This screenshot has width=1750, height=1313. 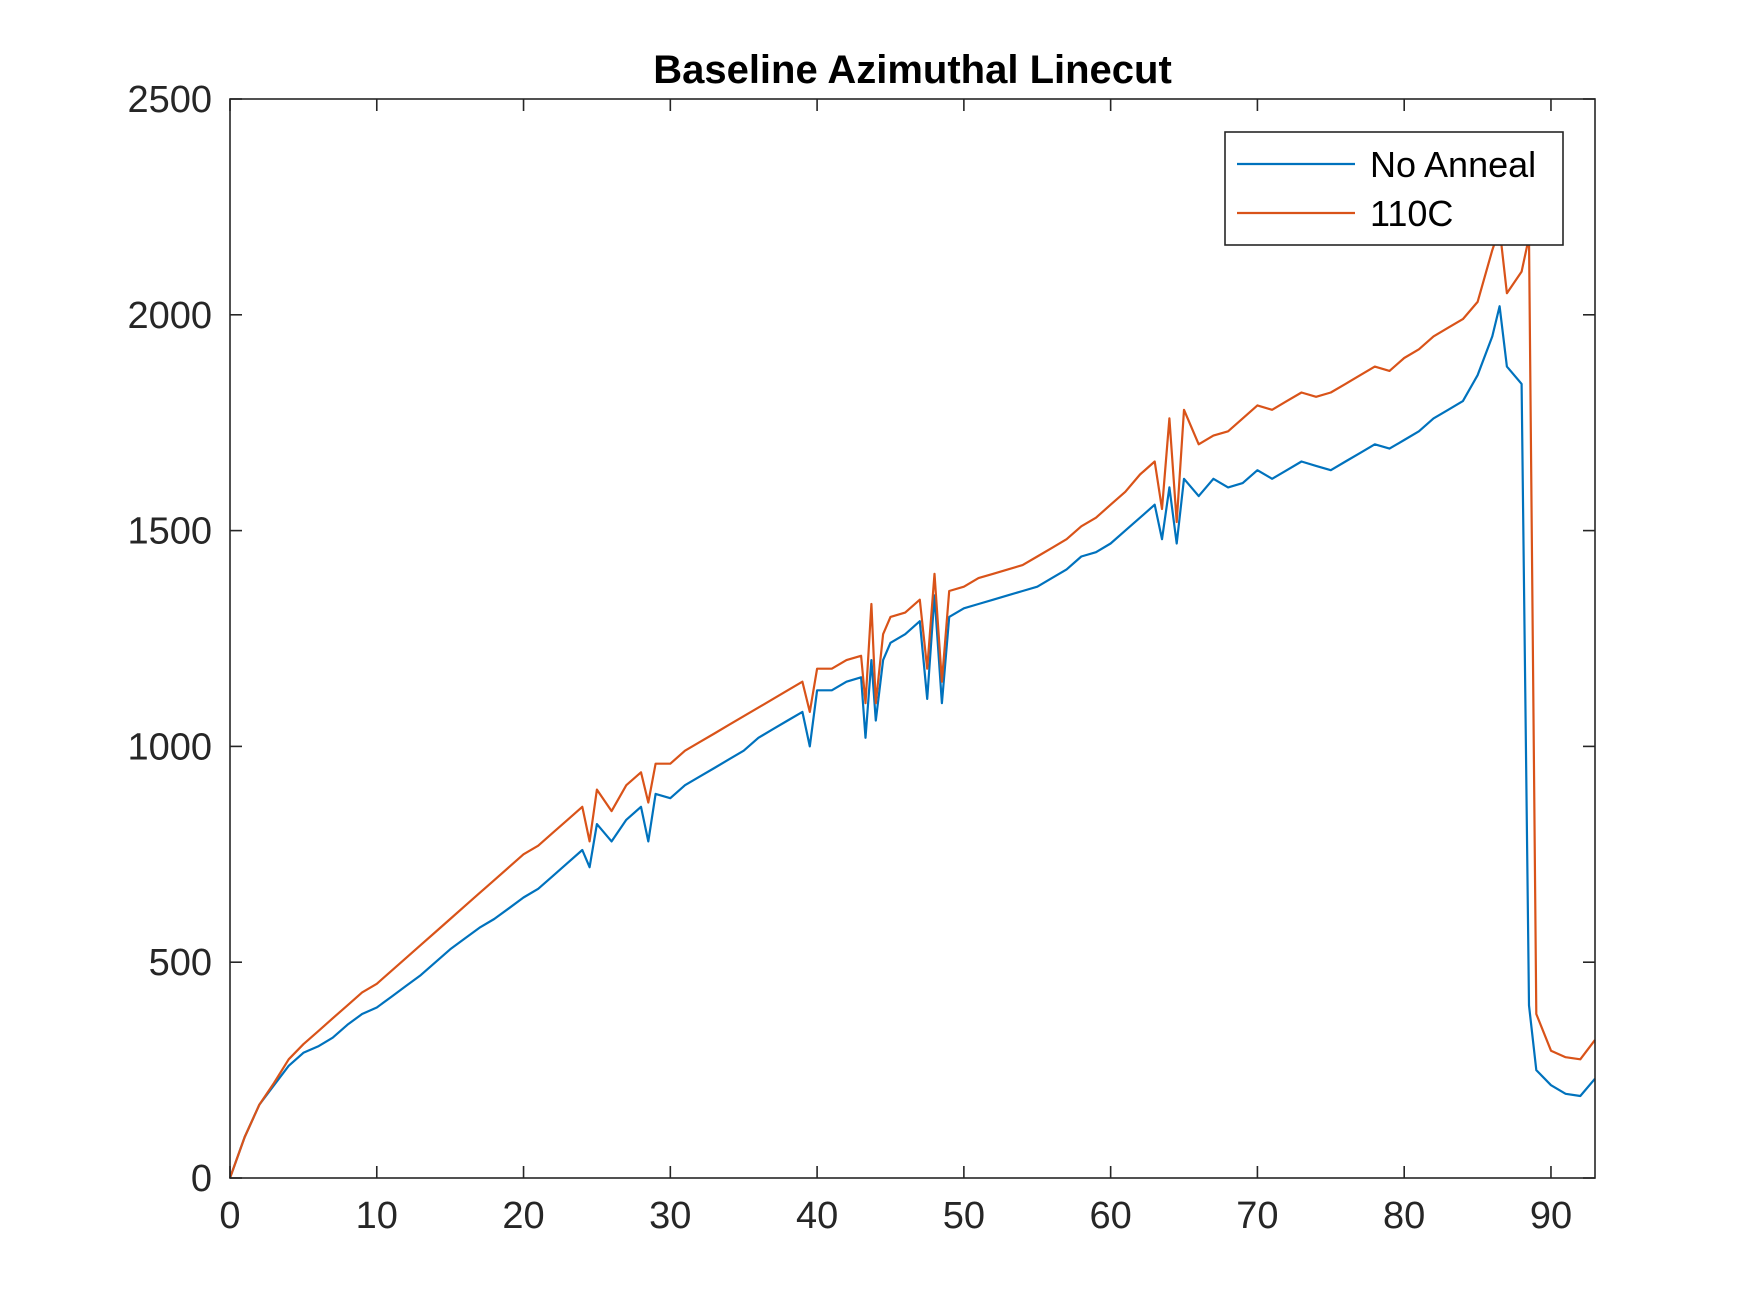 I want to click on y-tick-label: 1000, so click(x=169, y=747).